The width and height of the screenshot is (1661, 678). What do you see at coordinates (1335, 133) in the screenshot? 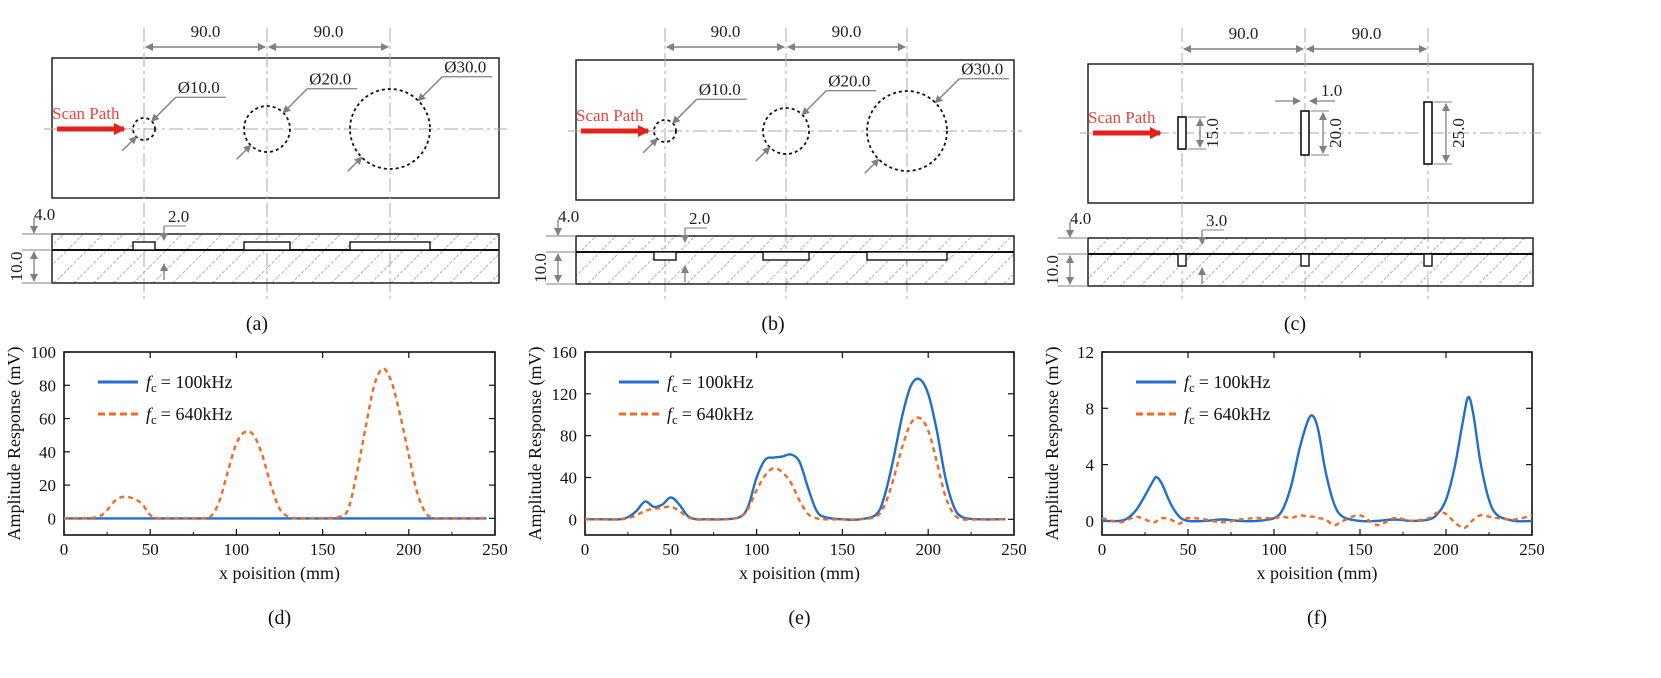
I see `slot-length-label: 20.0` at bounding box center [1335, 133].